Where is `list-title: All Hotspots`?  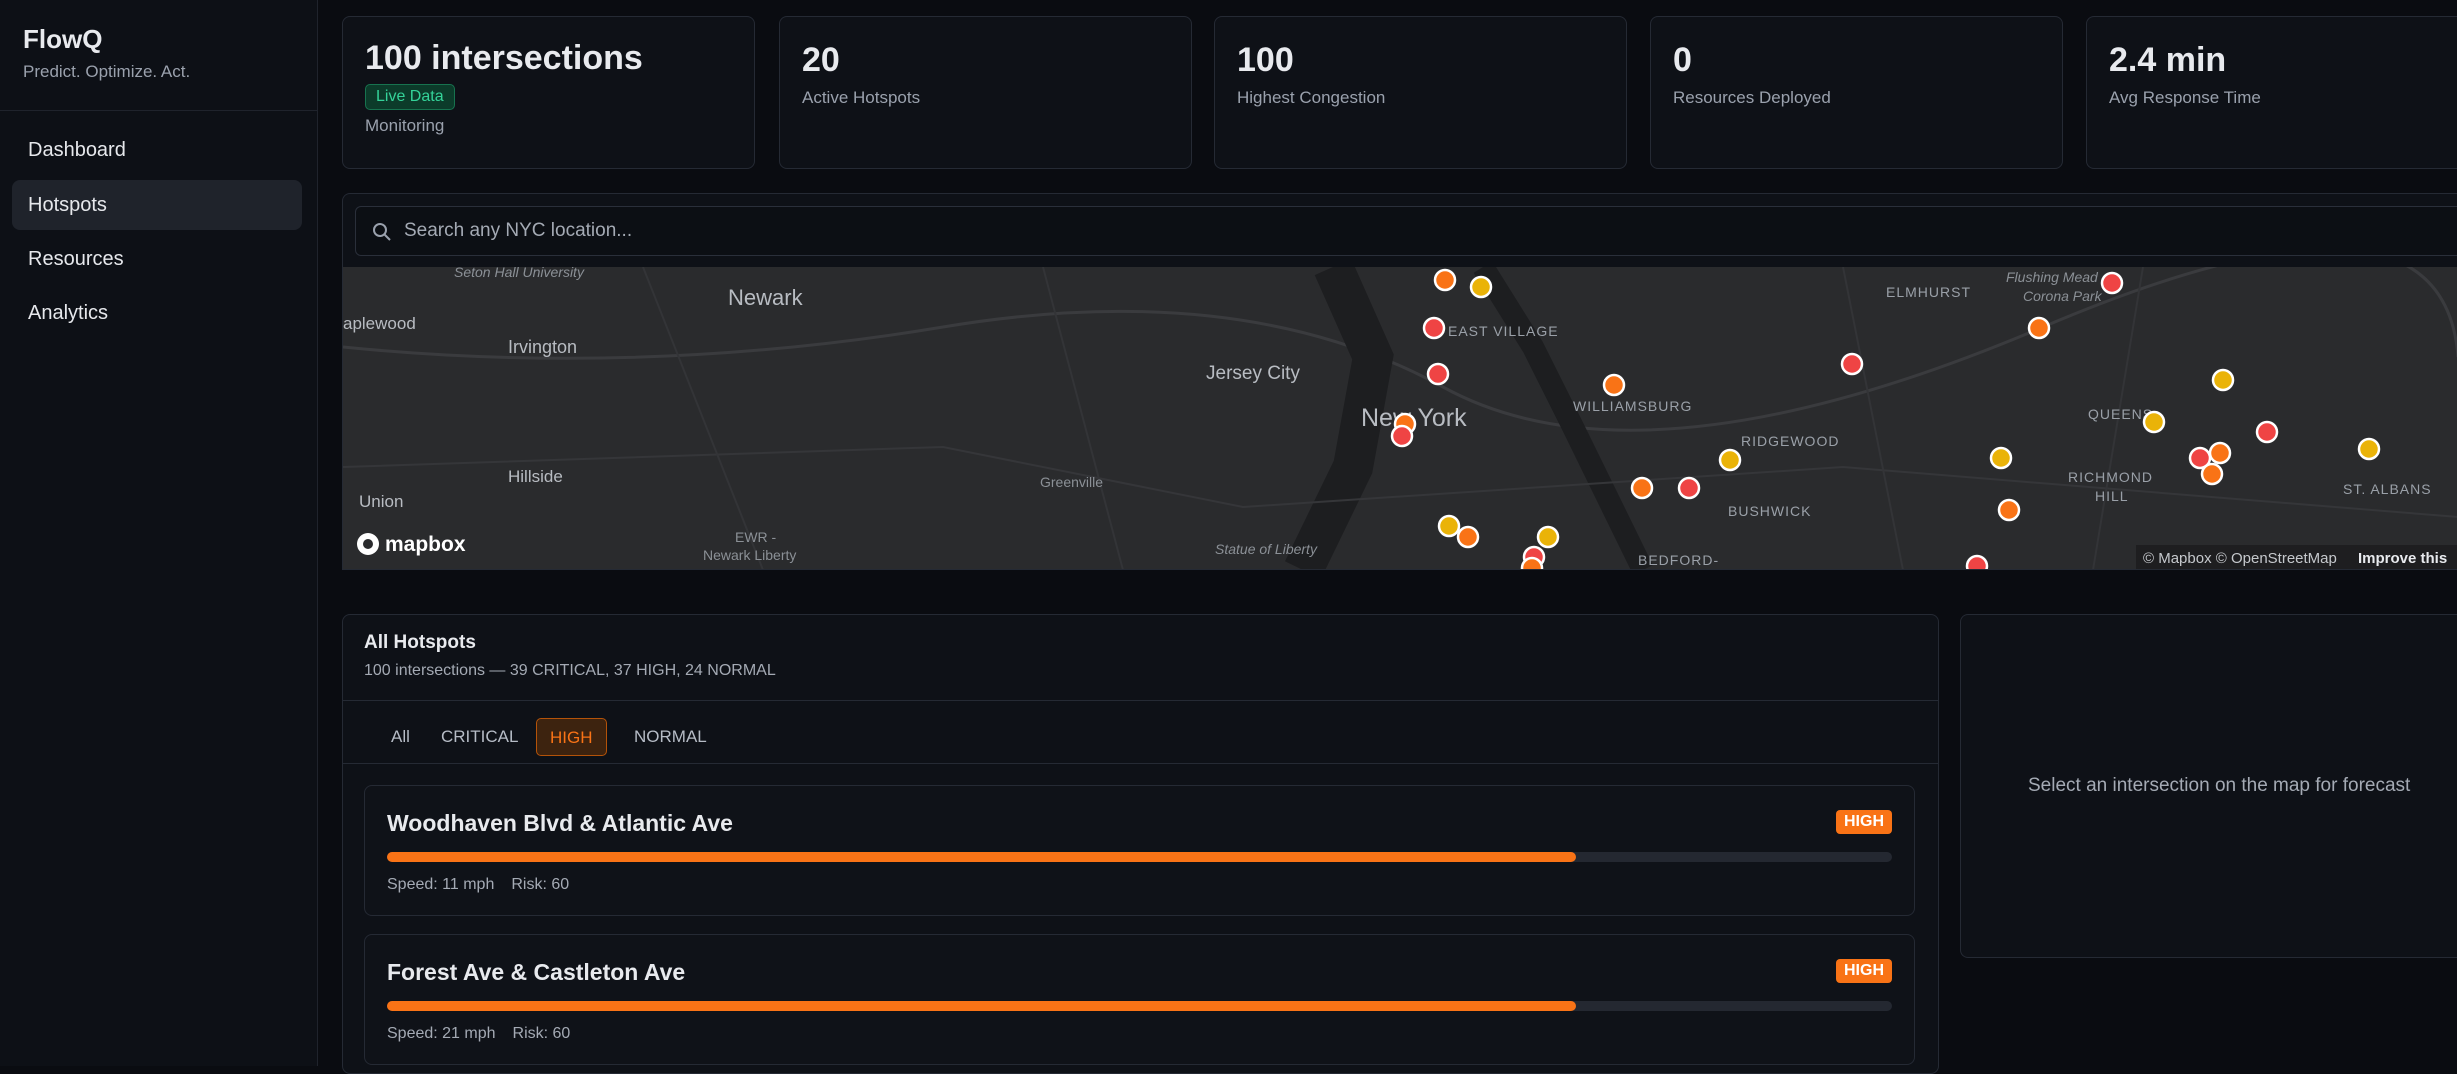 list-title: All Hotspots is located at coordinates (420, 642).